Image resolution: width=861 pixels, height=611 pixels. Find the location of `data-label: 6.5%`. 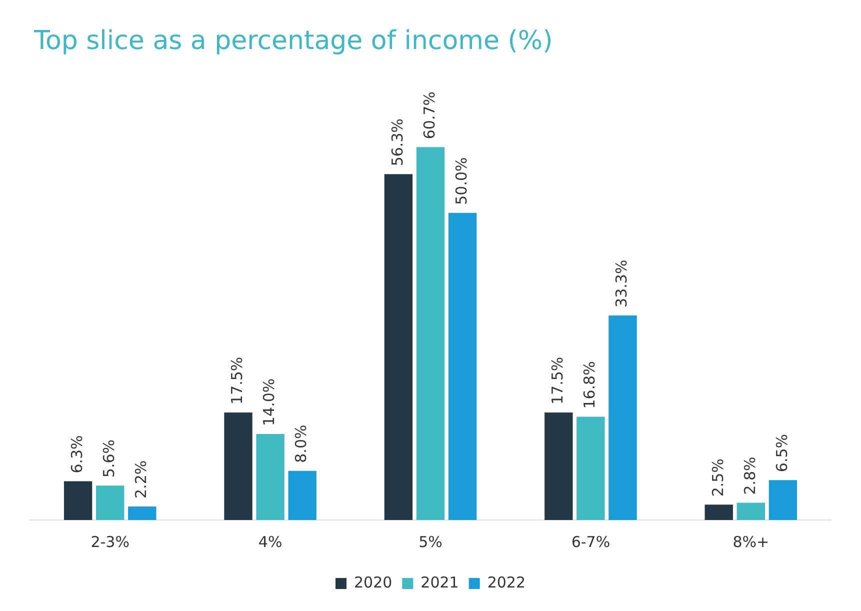

data-label: 6.5% is located at coordinates (781, 453).